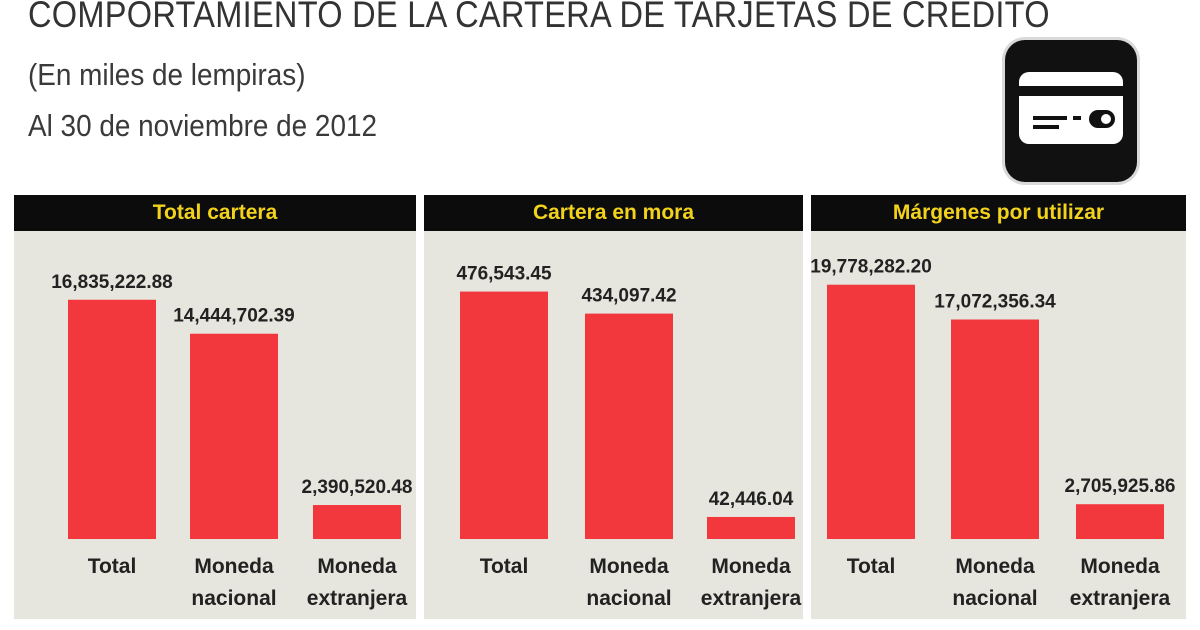 The width and height of the screenshot is (1200, 630). I want to click on data-label: 16,835,222.88, so click(112, 282).